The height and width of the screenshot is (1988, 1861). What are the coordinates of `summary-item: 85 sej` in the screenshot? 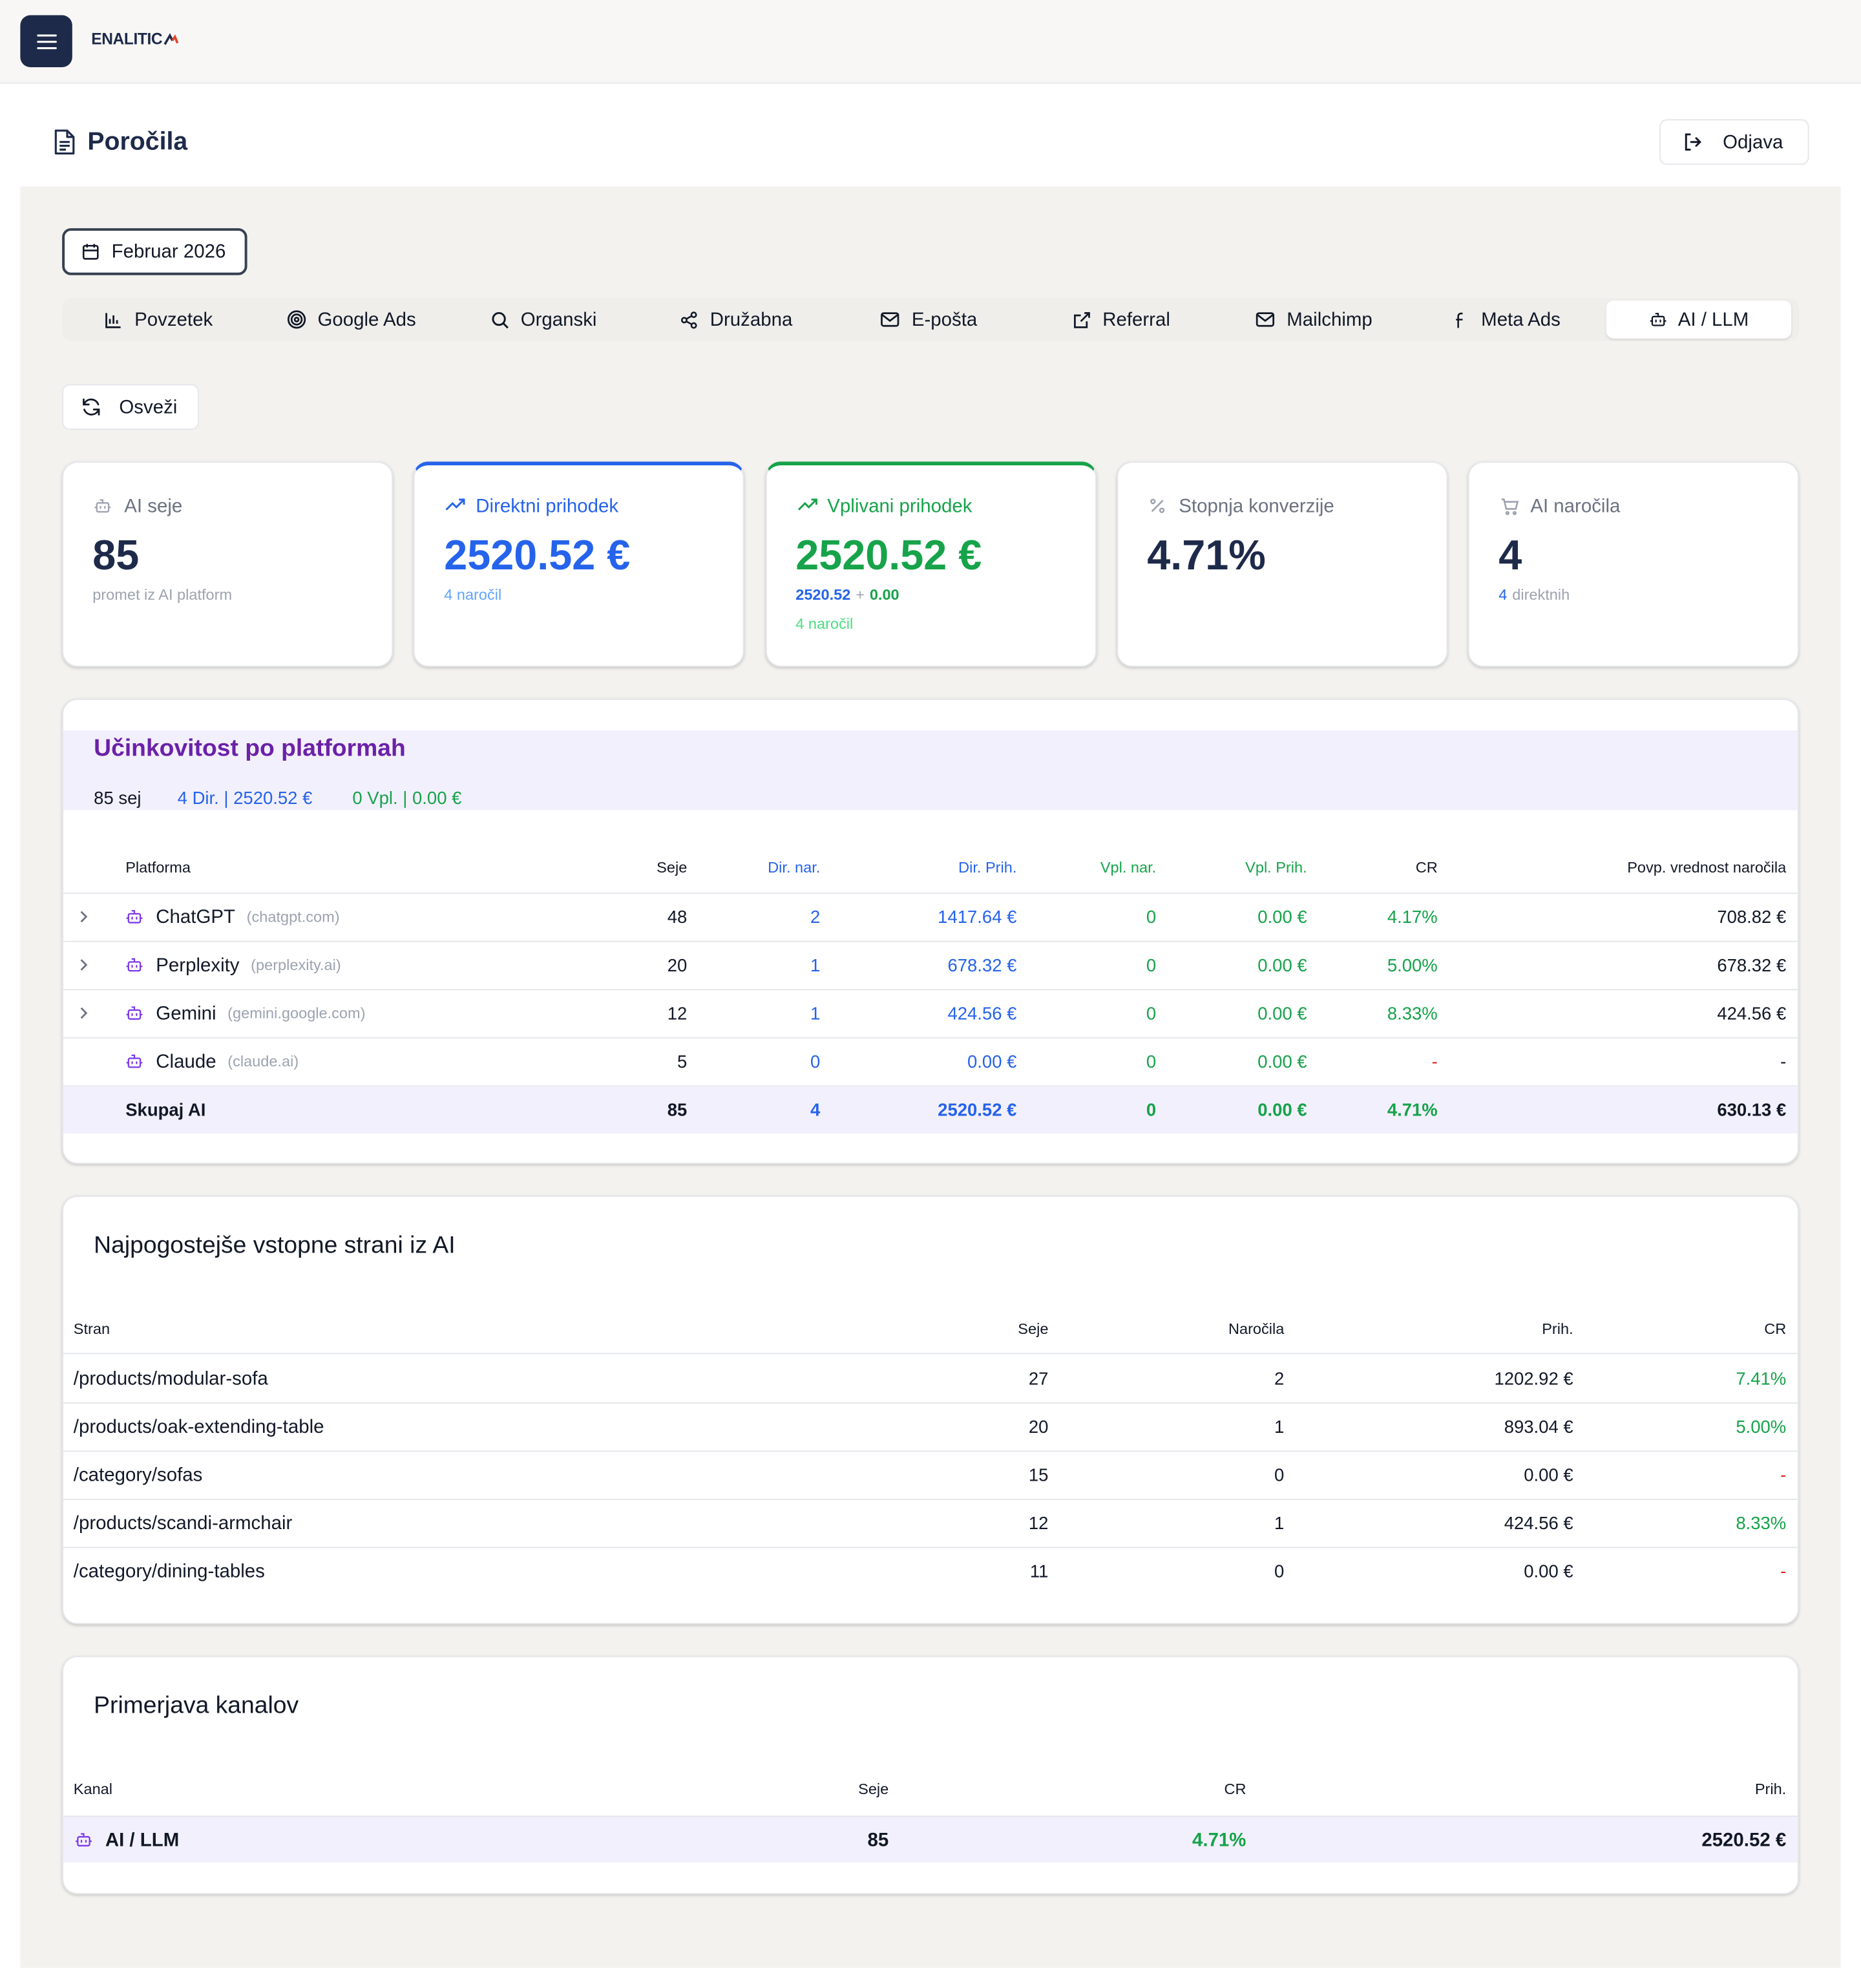 It's located at (118, 797).